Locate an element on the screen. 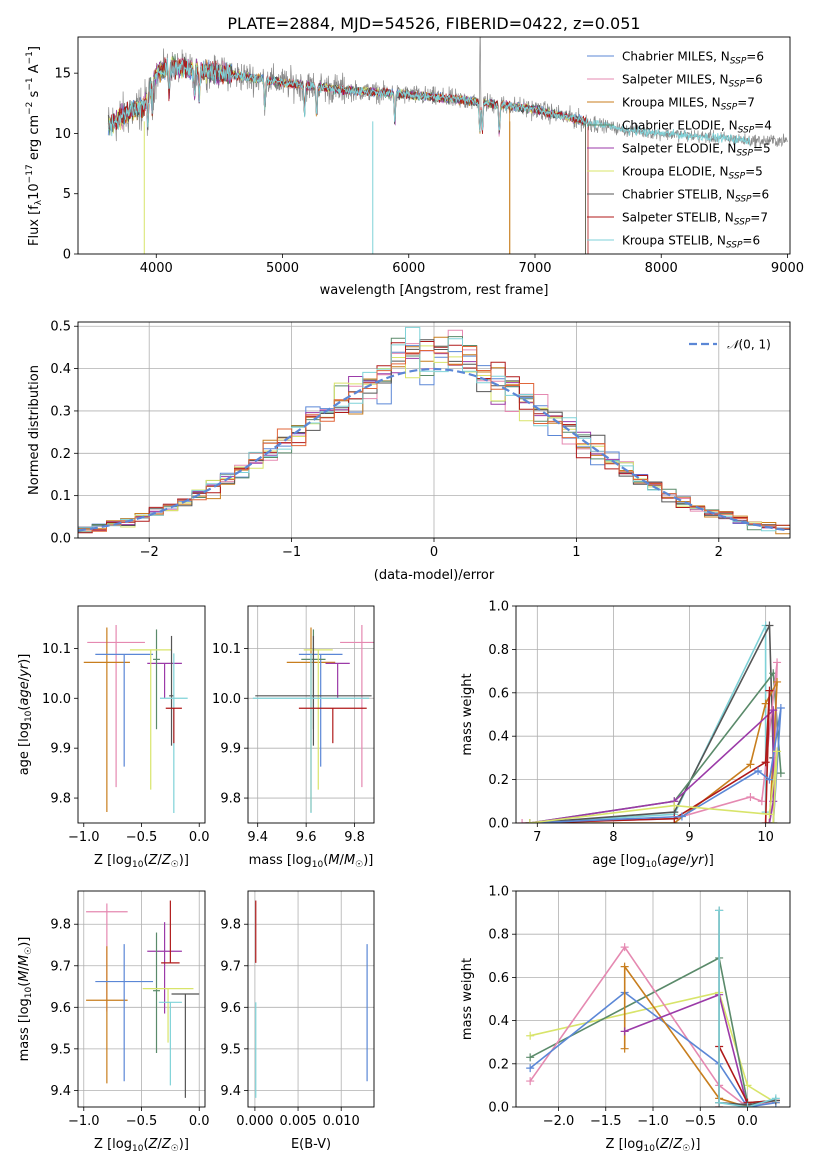 The width and height of the screenshot is (819, 1170). residual-histogram-salpeter_stelib is located at coordinates (434, 437).